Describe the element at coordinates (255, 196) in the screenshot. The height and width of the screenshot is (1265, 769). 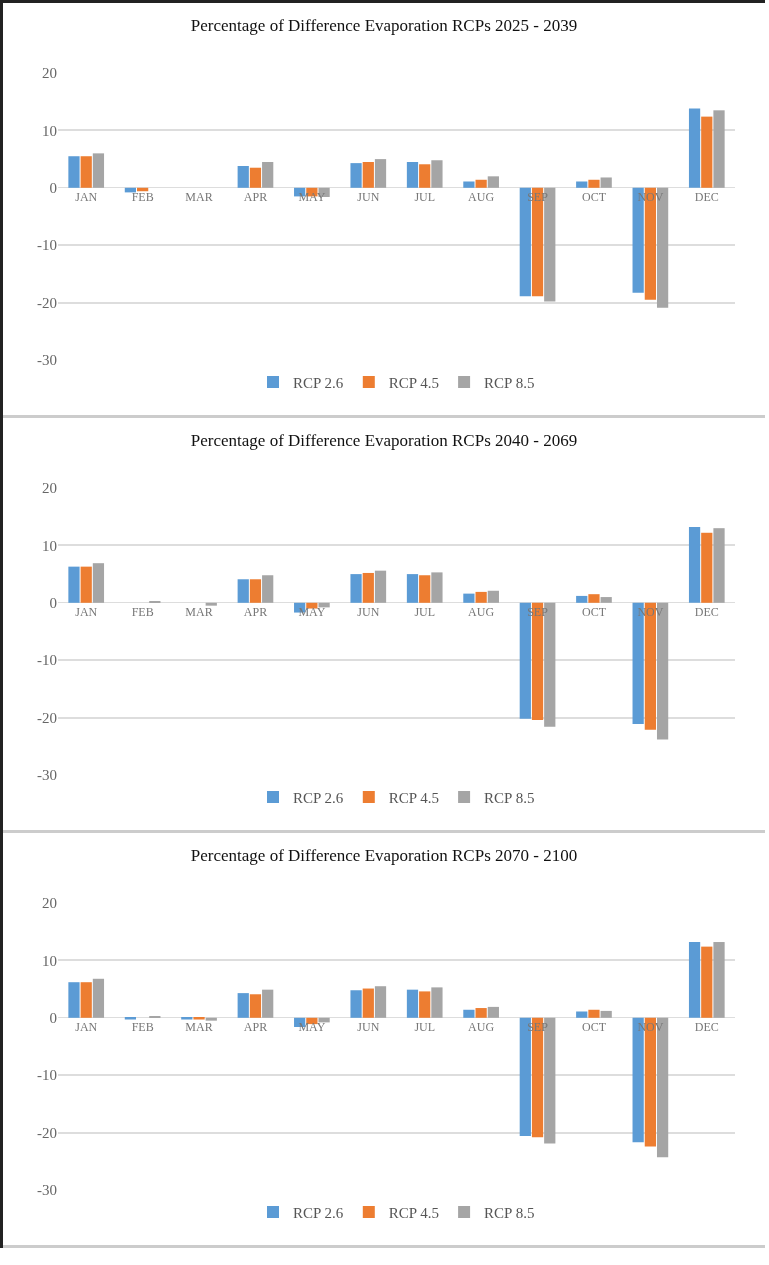
I see `x-tick-label: APR` at that location.